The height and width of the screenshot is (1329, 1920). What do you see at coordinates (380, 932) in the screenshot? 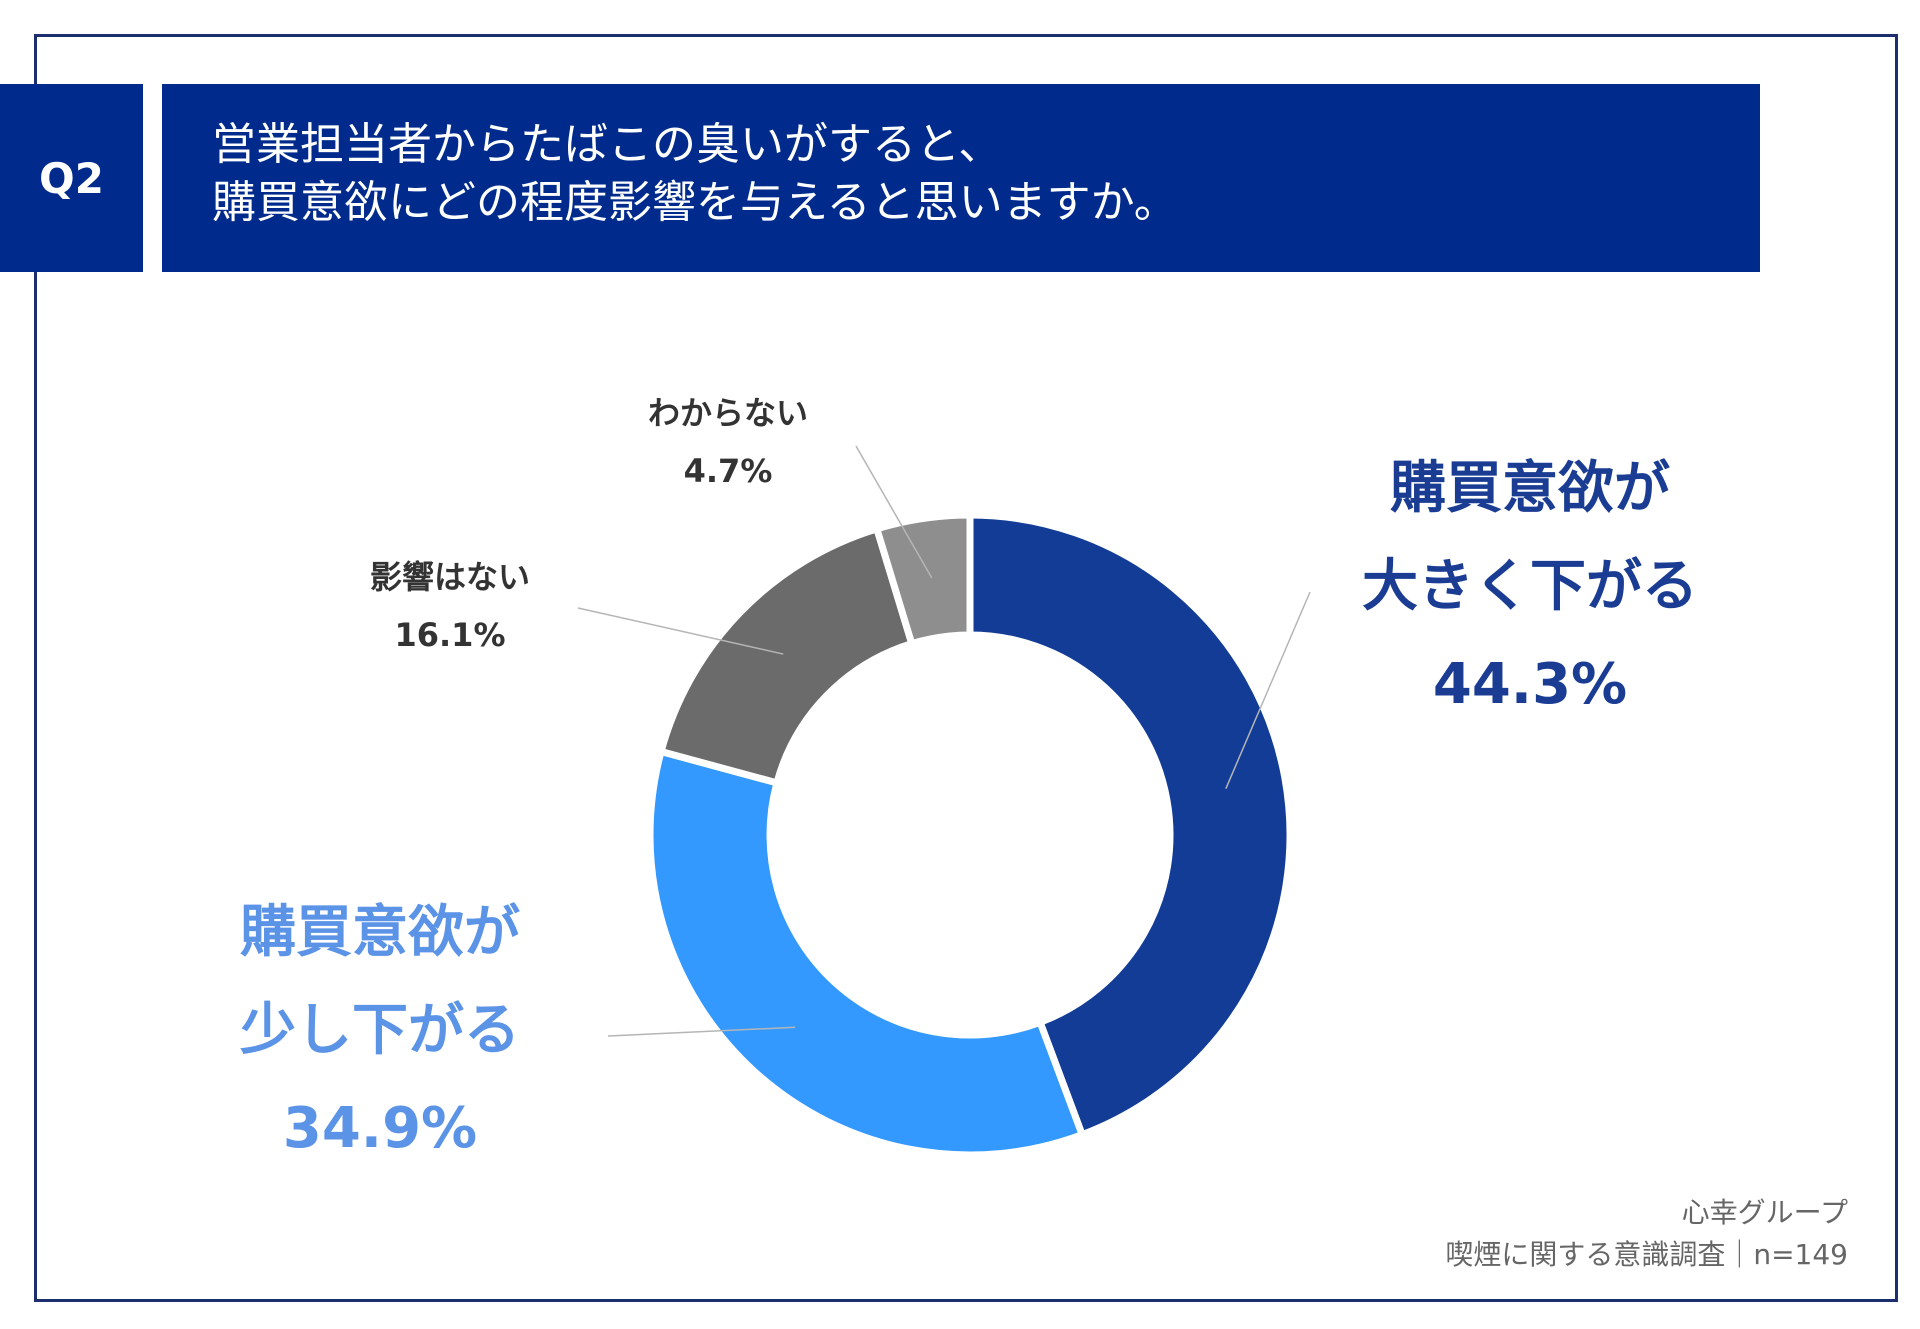
I see `slice-label-small-decrease-line-1: 購買意欲が` at bounding box center [380, 932].